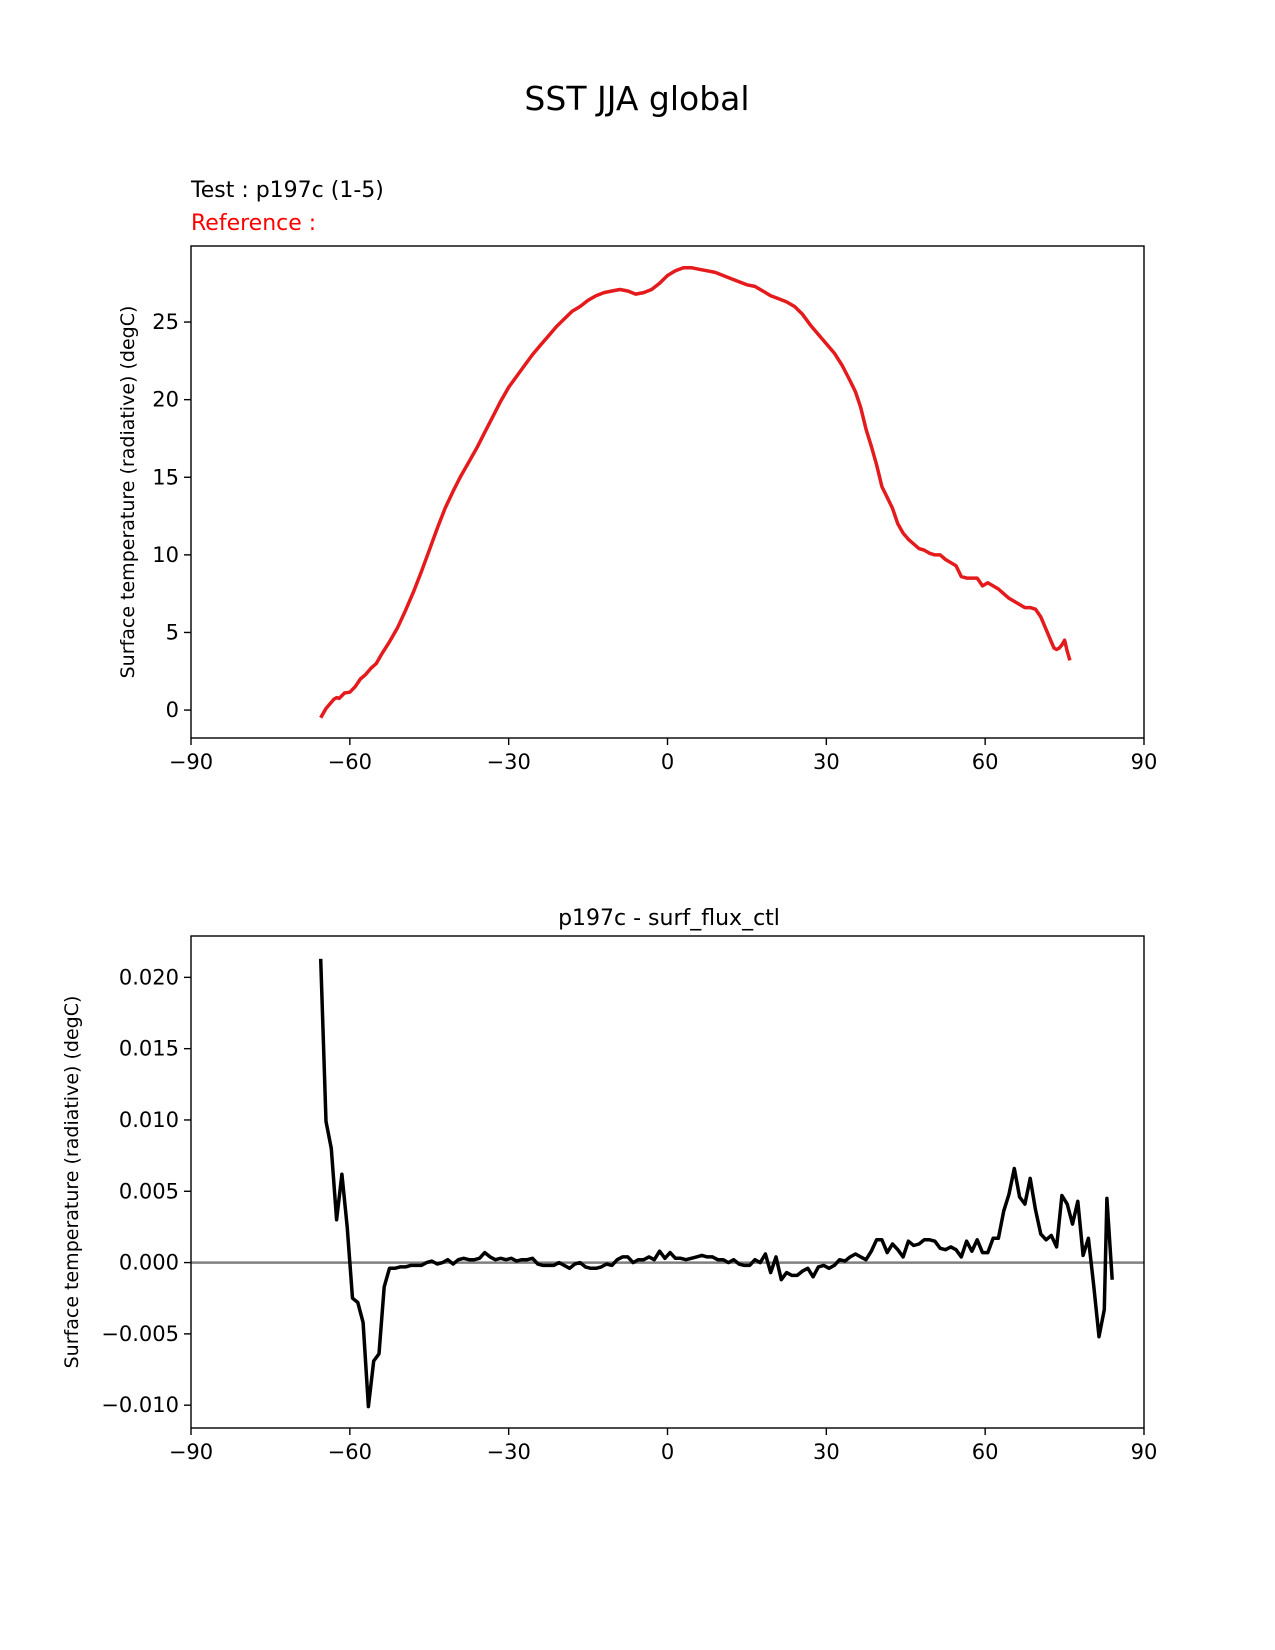 This screenshot has width=1275, height=1650. Describe the element at coordinates (149, 1191) in the screenshot. I see `y-tick-label: 0.005` at that location.